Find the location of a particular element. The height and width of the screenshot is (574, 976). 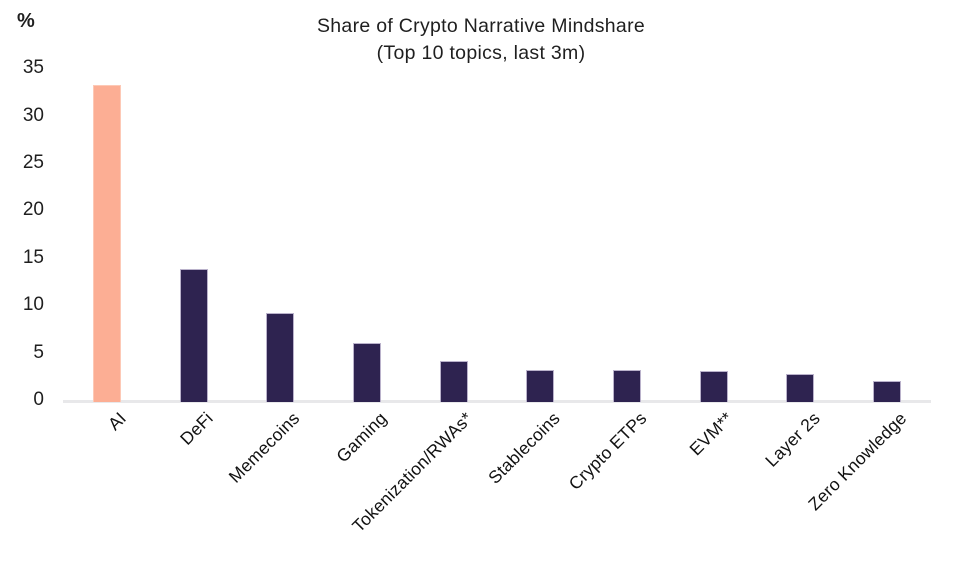

bar-memecoins is located at coordinates (280, 357).